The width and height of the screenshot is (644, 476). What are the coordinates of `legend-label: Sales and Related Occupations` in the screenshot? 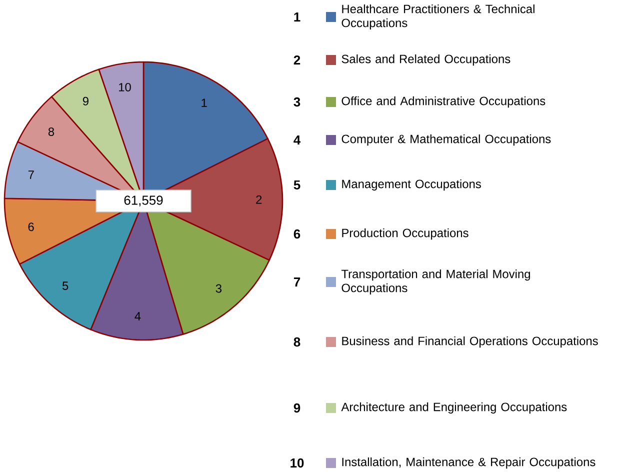 It's located at (426, 60).